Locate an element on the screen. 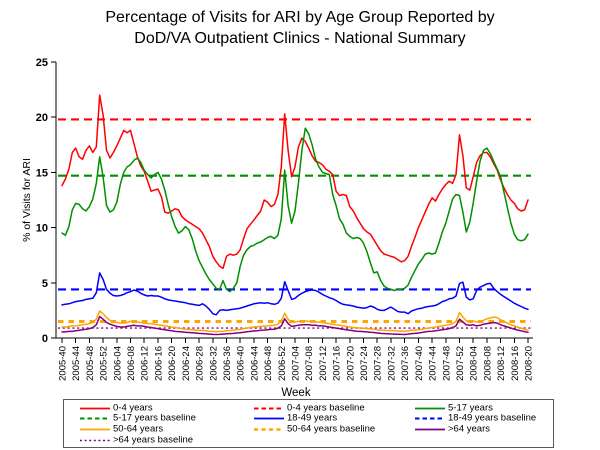 The height and width of the screenshot is (450, 600). legend-item: >64 years baseline is located at coordinates (167, 440).